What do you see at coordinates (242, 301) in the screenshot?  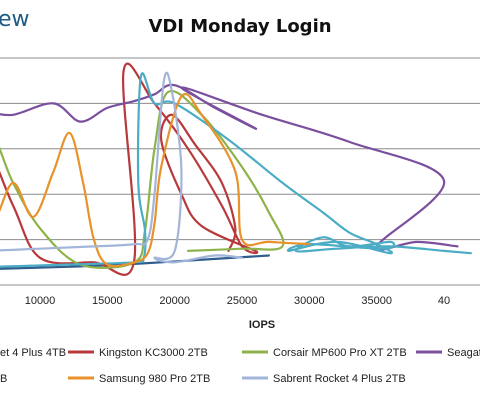 I see `x-tick-label: 25000` at bounding box center [242, 301].